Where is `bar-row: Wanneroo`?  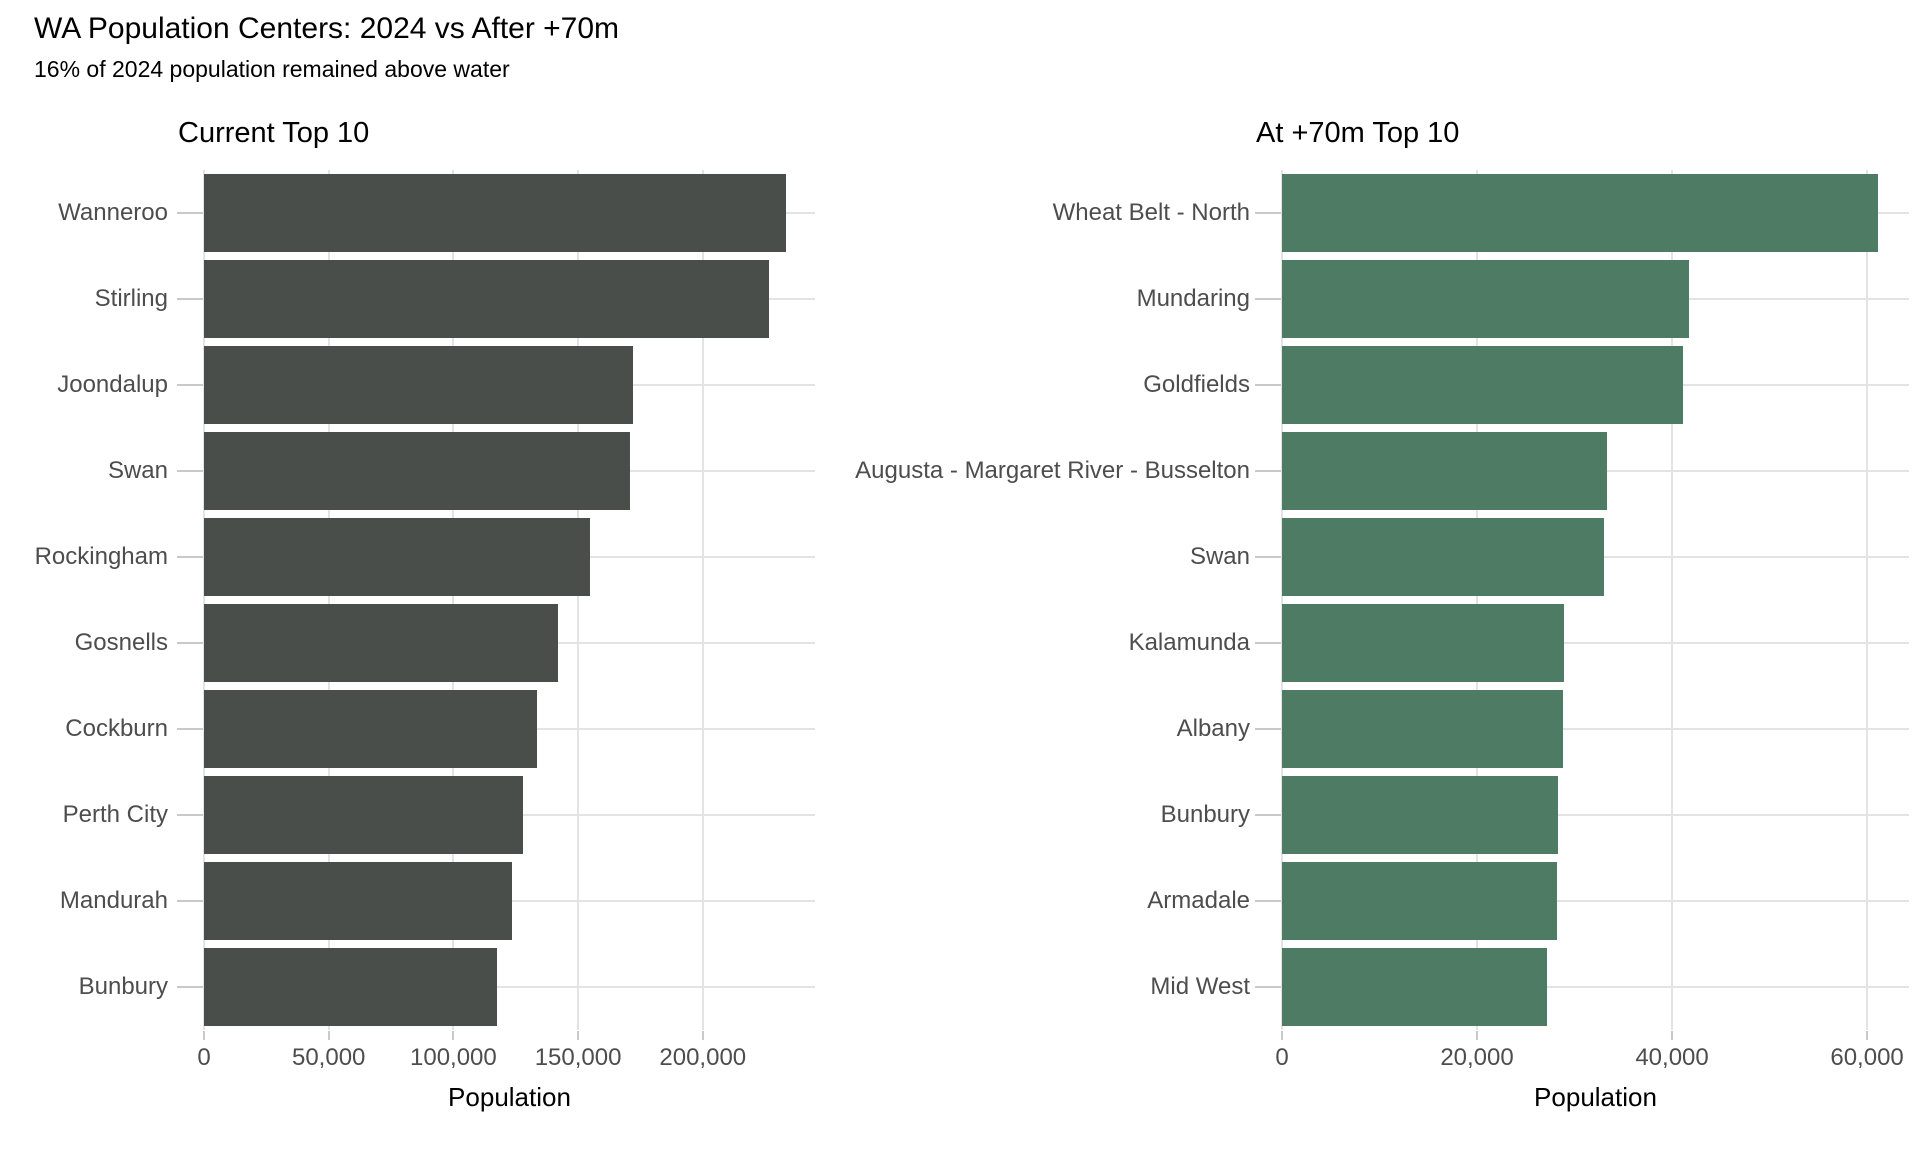
bar-row: Wanneroo is located at coordinates (102, 213).